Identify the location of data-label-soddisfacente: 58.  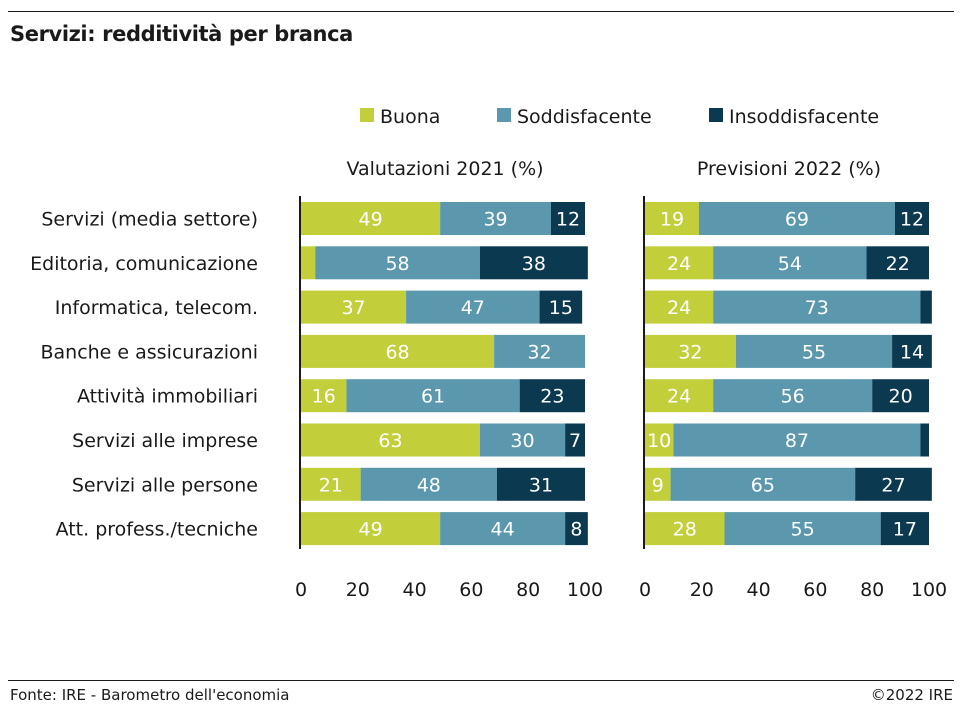
(397, 264).